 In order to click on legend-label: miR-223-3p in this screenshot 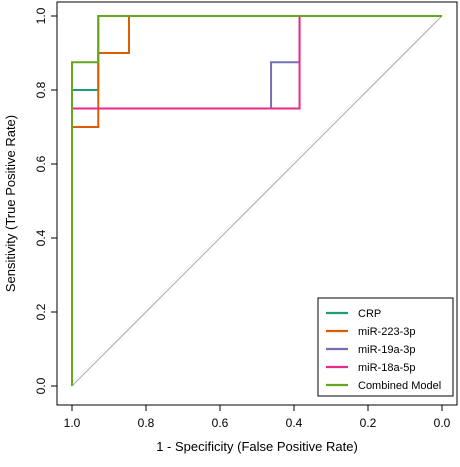, I will do `click(386, 332)`.